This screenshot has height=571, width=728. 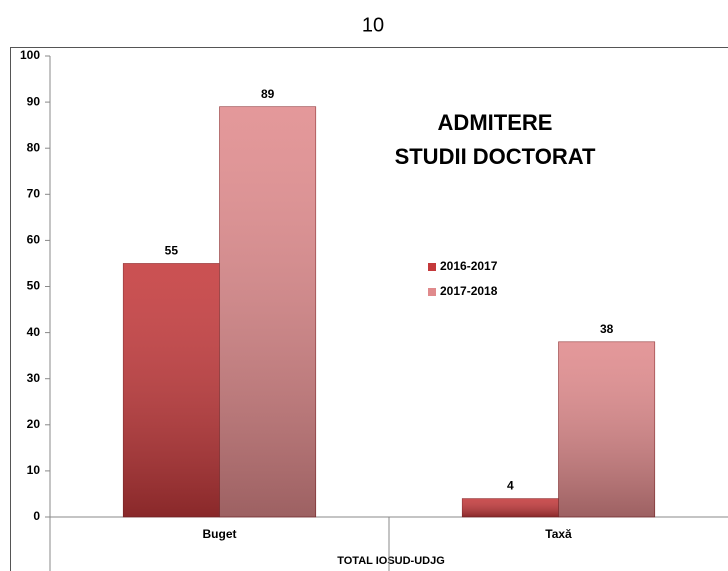 I want to click on y-tick-label: 60, so click(x=34, y=240).